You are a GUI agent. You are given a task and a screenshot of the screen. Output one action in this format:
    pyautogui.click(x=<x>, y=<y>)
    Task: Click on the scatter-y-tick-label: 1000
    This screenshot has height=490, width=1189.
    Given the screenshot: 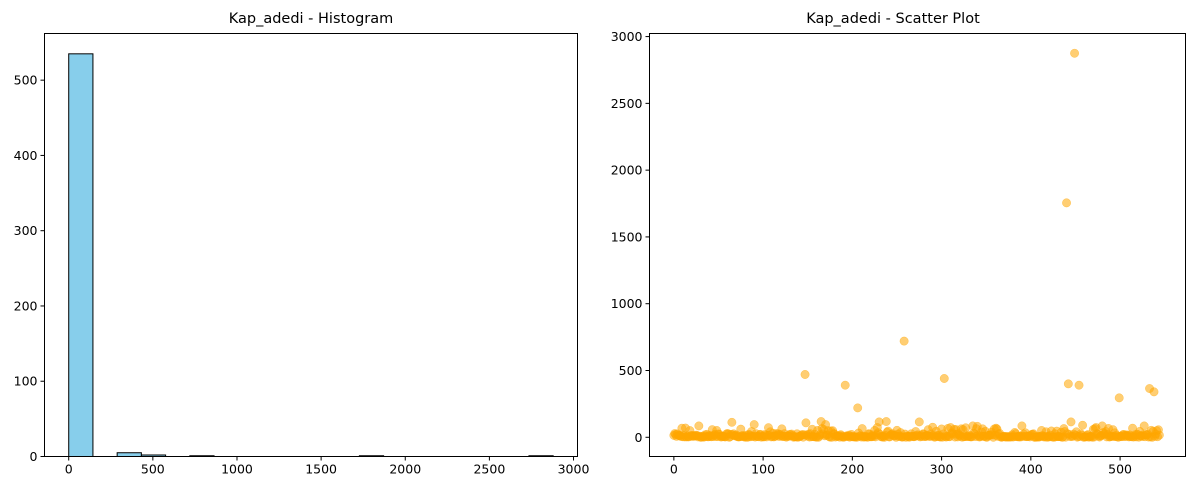 What is the action you would take?
    pyautogui.click(x=627, y=303)
    